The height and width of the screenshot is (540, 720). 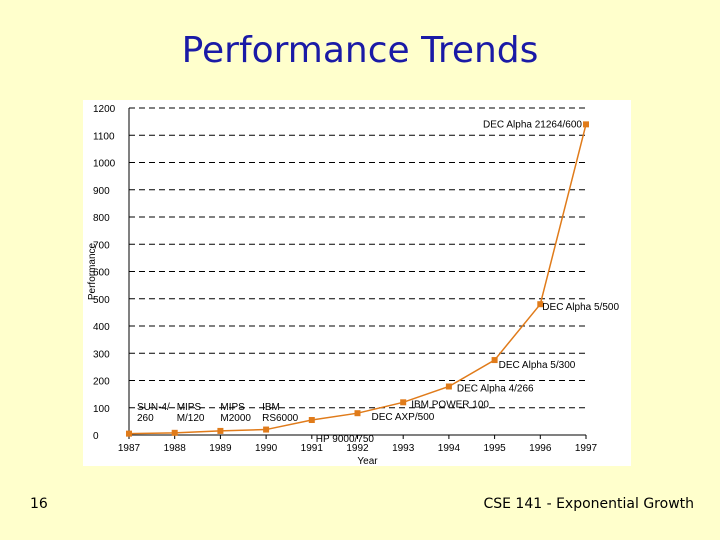 What do you see at coordinates (101, 191) in the screenshot?
I see `y-tick-label: 900` at bounding box center [101, 191].